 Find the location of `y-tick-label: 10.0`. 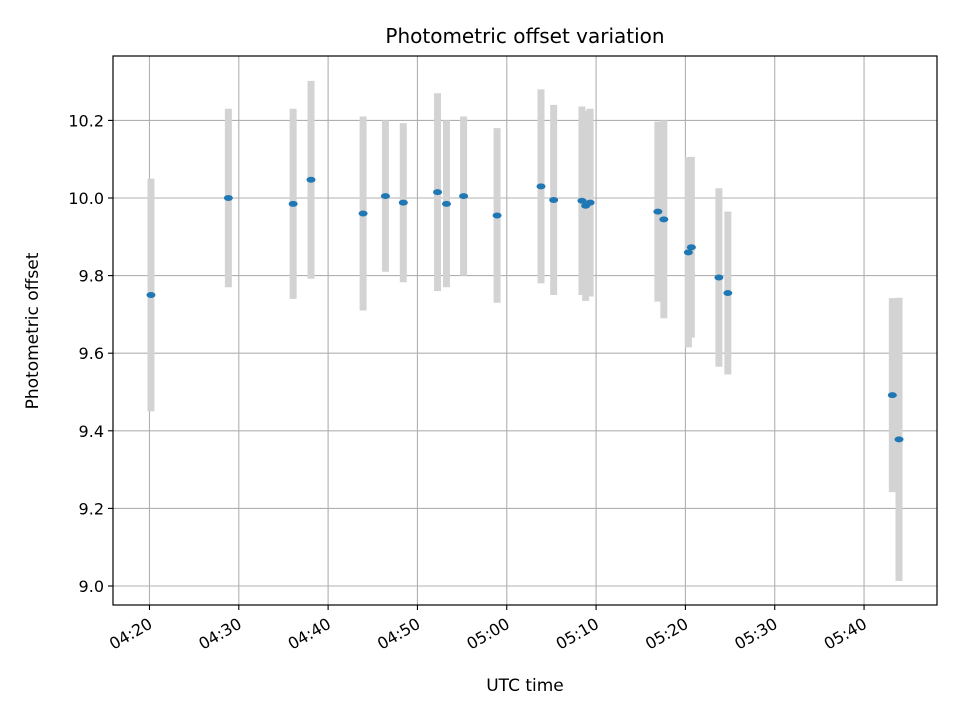

y-tick-label: 10.0 is located at coordinates (86, 198).